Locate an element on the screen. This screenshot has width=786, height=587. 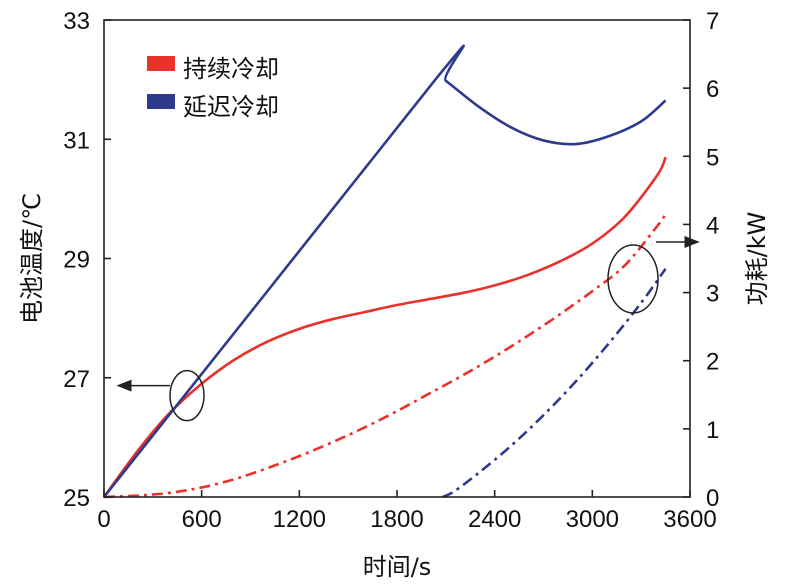
y-left-tick-label: 29 is located at coordinates (76, 260).